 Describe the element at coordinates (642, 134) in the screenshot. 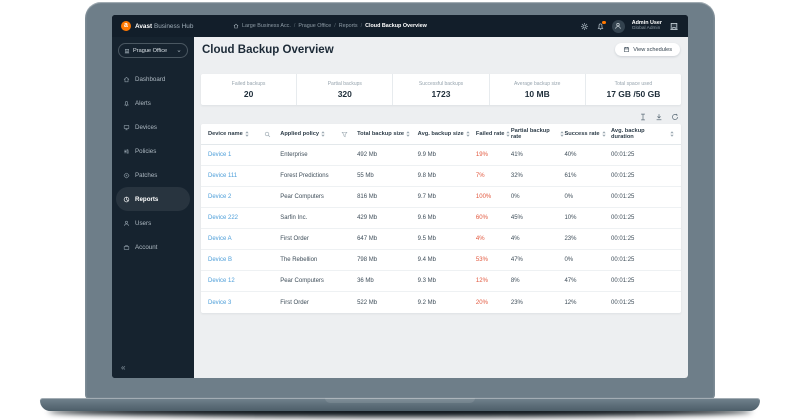

I see `column-header-avg-backup-duration: Avg. backup duration` at that location.